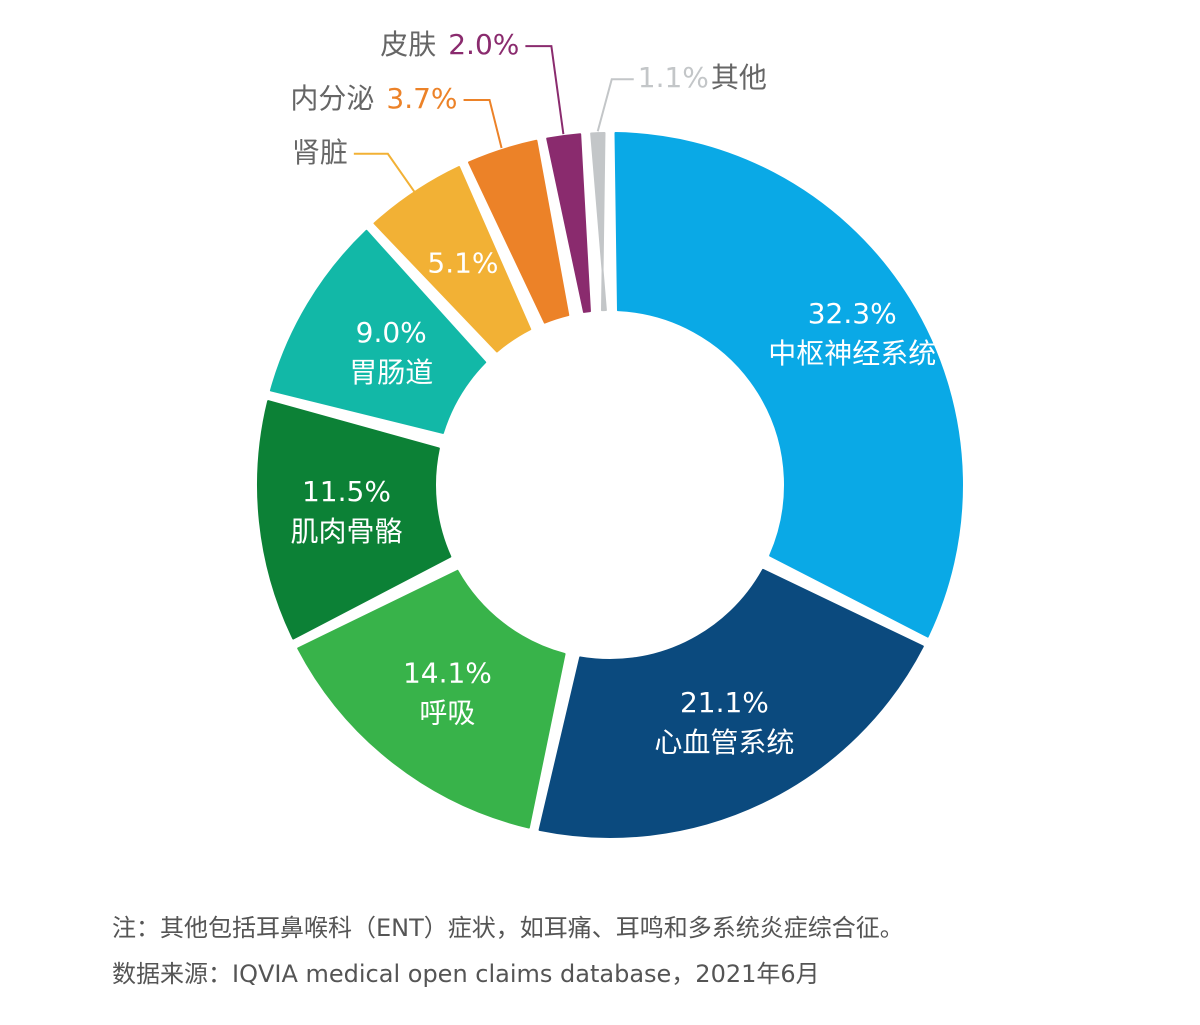 The image size is (1200, 1025). I want to click on note-text: 注：其他包括耳鼻喉科（ENT）症状，如耳痛、耳鸣和多系统炎症综合征。, so click(508, 928).